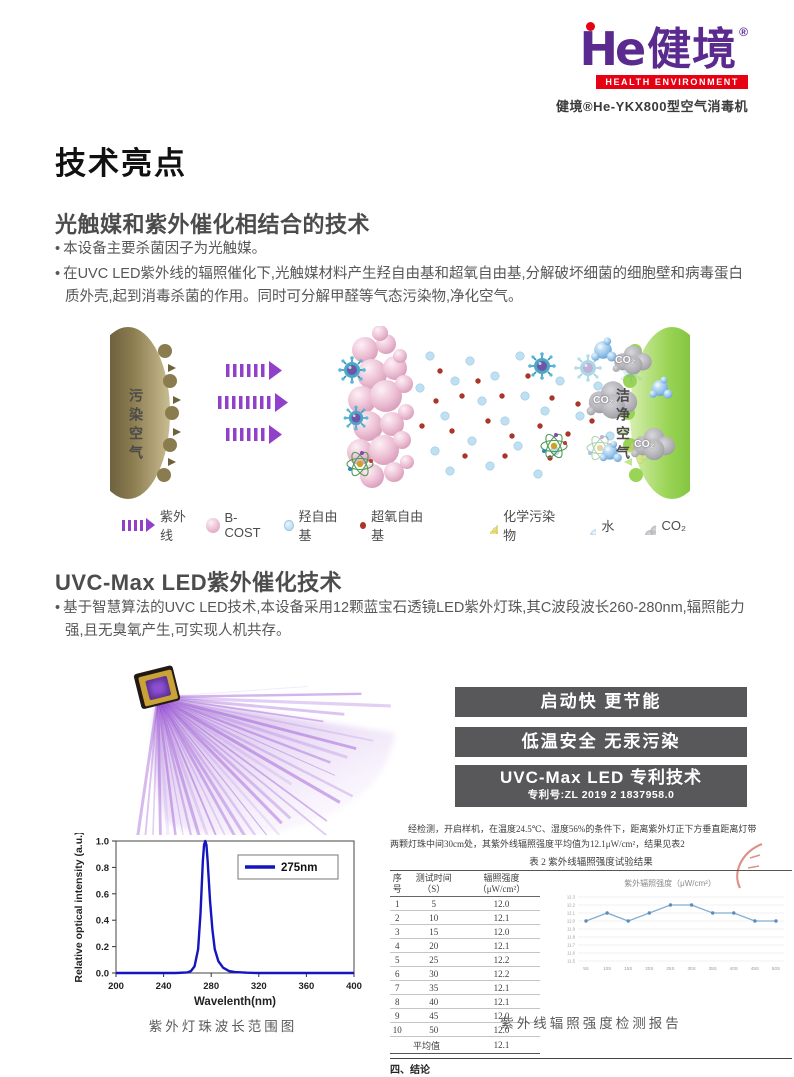 The image size is (794, 1077). Describe the element at coordinates (595, 525) in the screenshot. I see `legend-item-water: 水` at that location.